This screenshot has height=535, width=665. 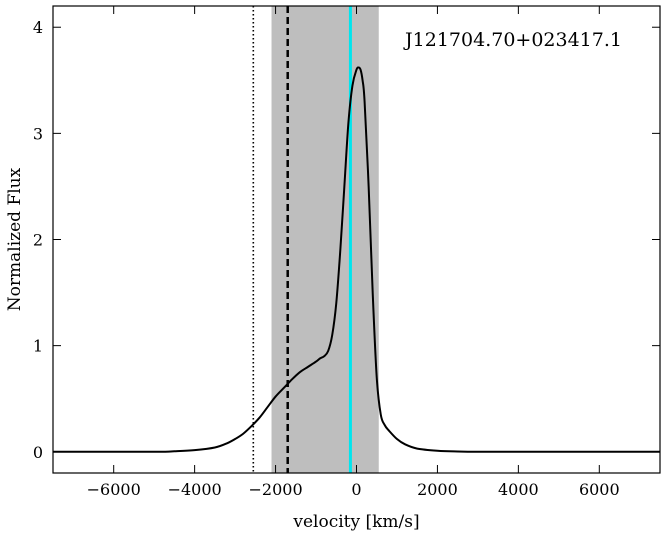 I want to click on y-axis-label: Normalized Flux, so click(x=15, y=239).